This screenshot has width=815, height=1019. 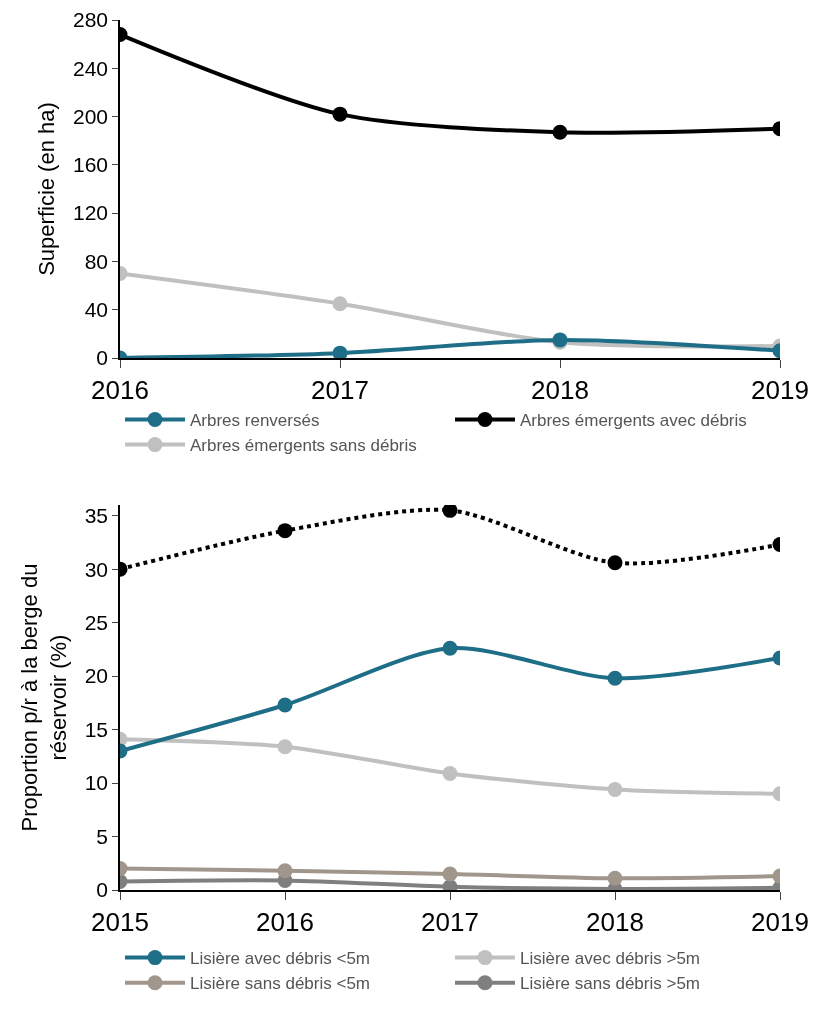 I want to click on legend-label: Arbres renversés, so click(x=255, y=421).